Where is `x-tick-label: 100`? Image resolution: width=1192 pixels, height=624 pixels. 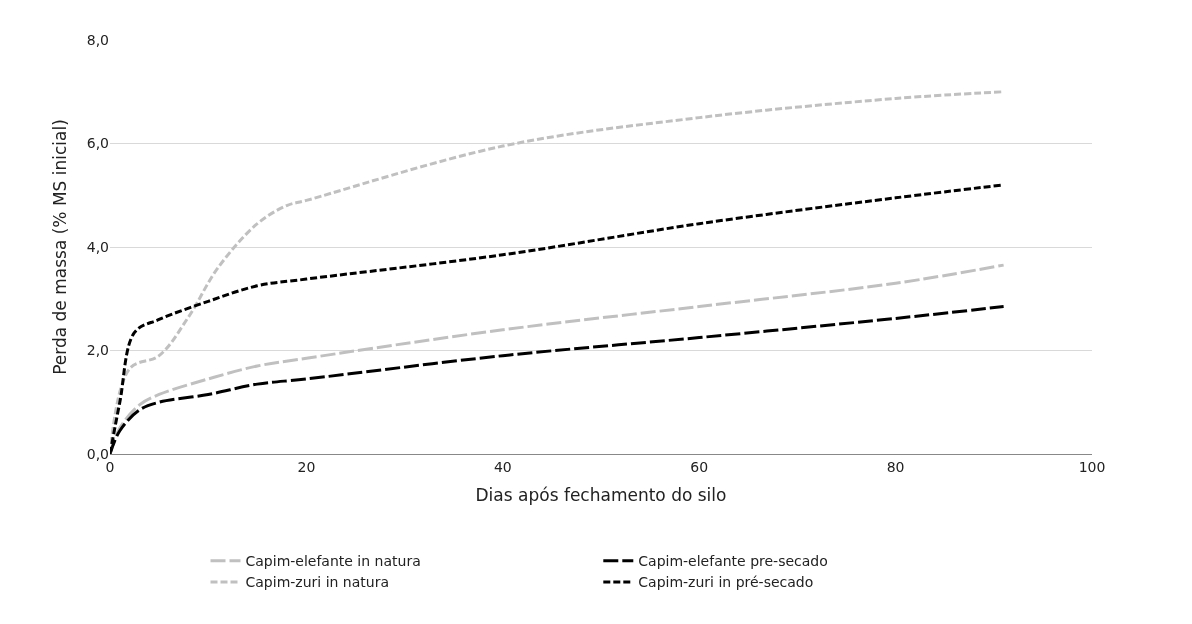
x-tick-label: 100 is located at coordinates (1092, 466).